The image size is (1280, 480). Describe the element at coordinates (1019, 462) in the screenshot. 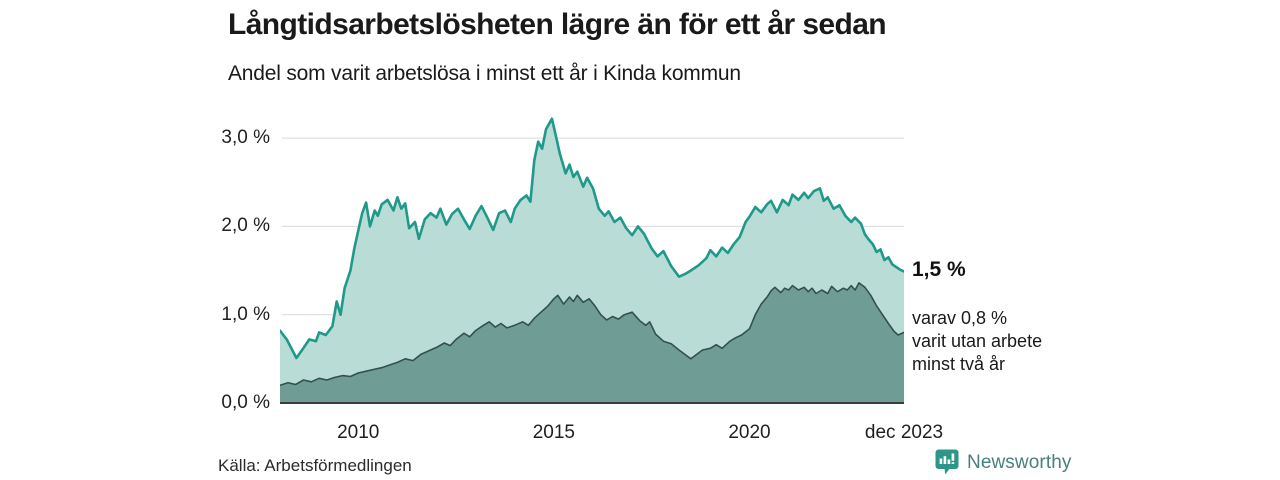

I see `brand-wordmark: Newsworthy` at that location.